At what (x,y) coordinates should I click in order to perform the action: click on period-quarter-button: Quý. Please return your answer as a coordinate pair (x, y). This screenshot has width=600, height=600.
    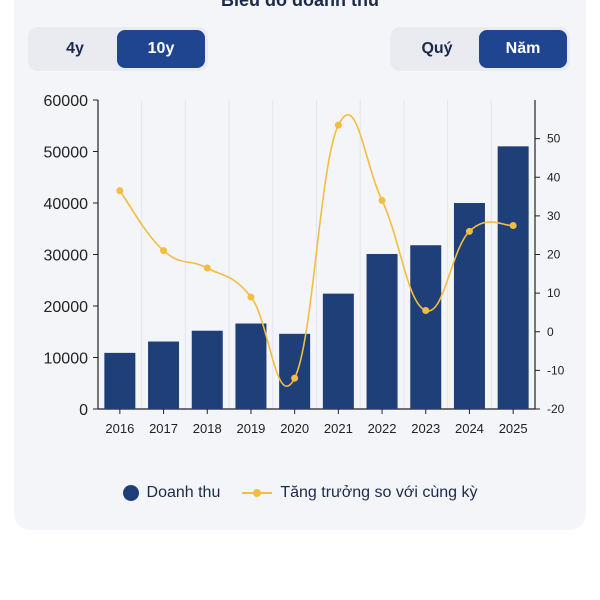
    Looking at the image, I should click on (437, 48).